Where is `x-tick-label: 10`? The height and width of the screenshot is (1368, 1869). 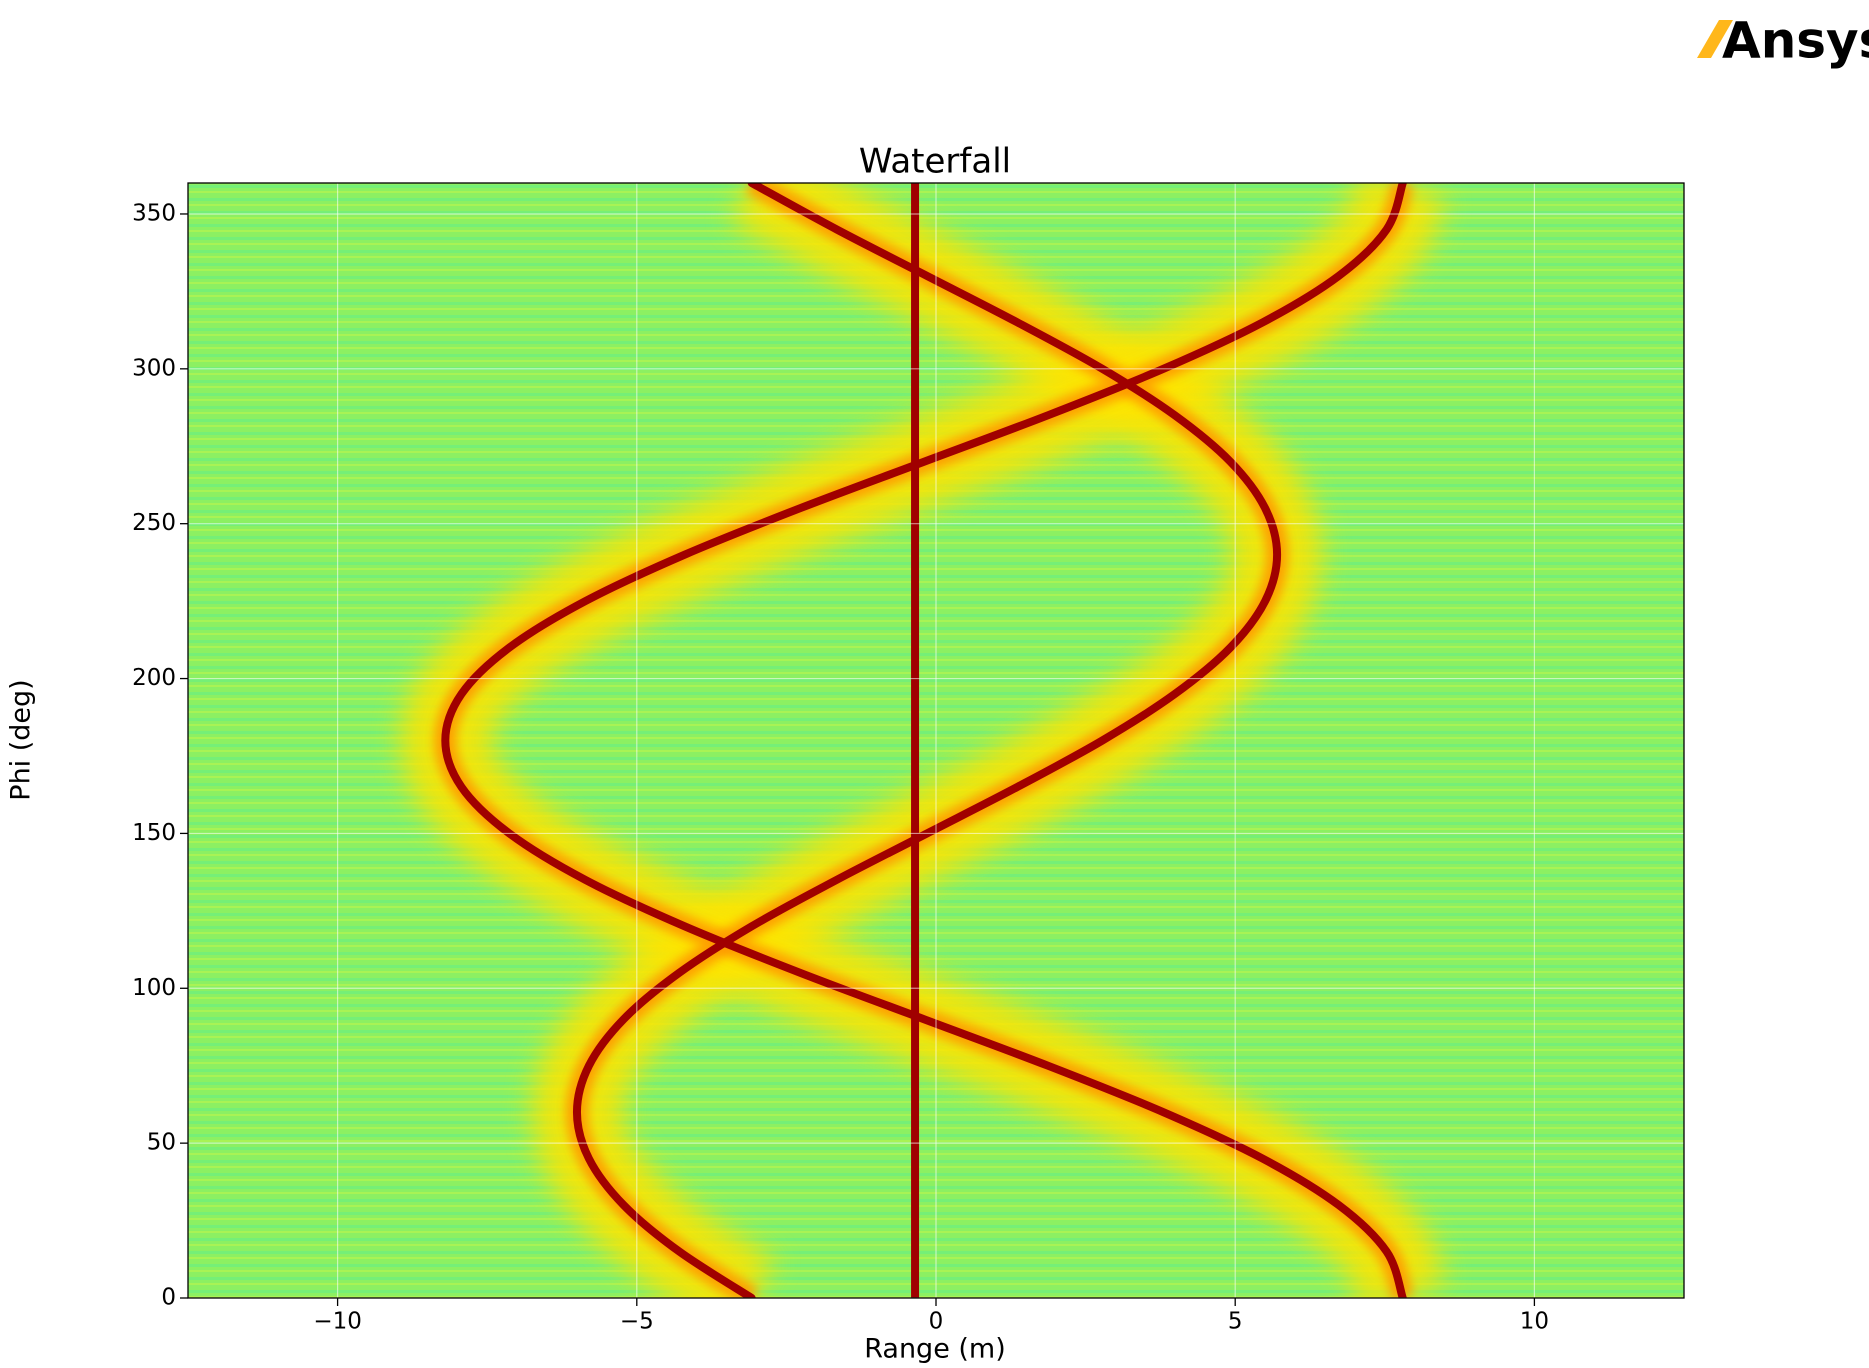 x-tick-label: 10 is located at coordinates (1534, 1322).